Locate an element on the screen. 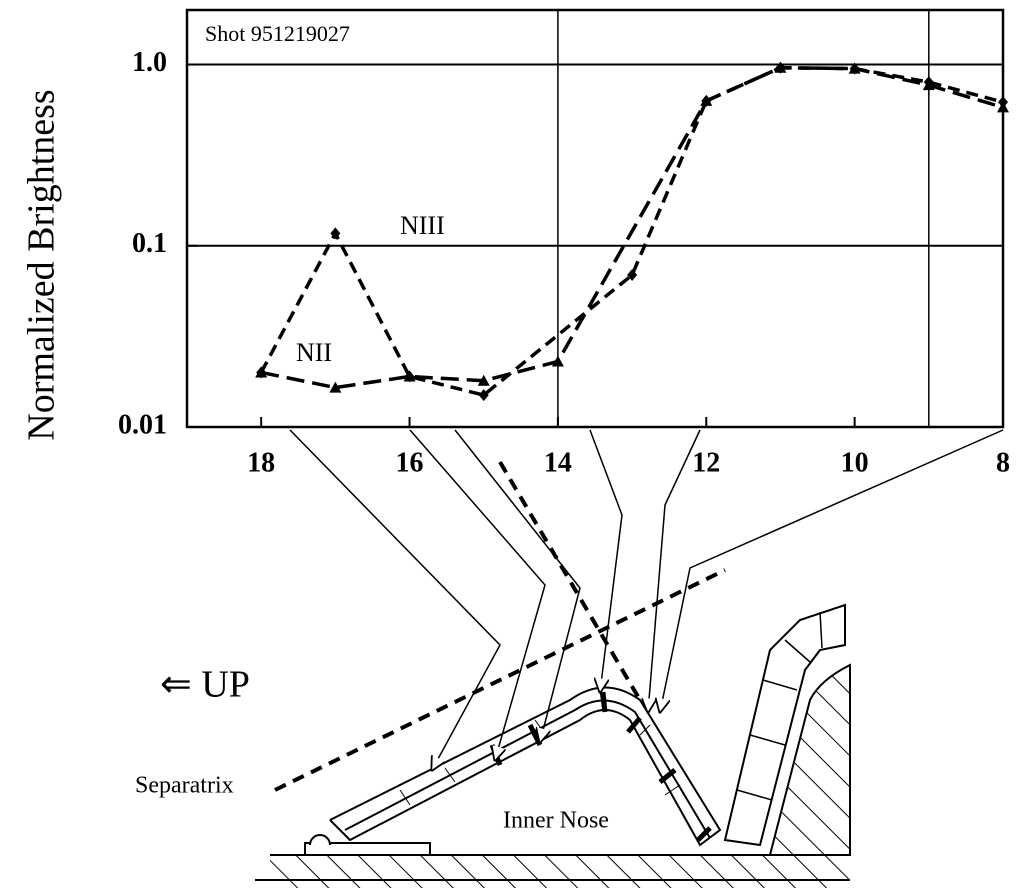 Image resolution: width=1018 pixels, height=888 pixels. annotation: Inner Nose is located at coordinates (556, 821).